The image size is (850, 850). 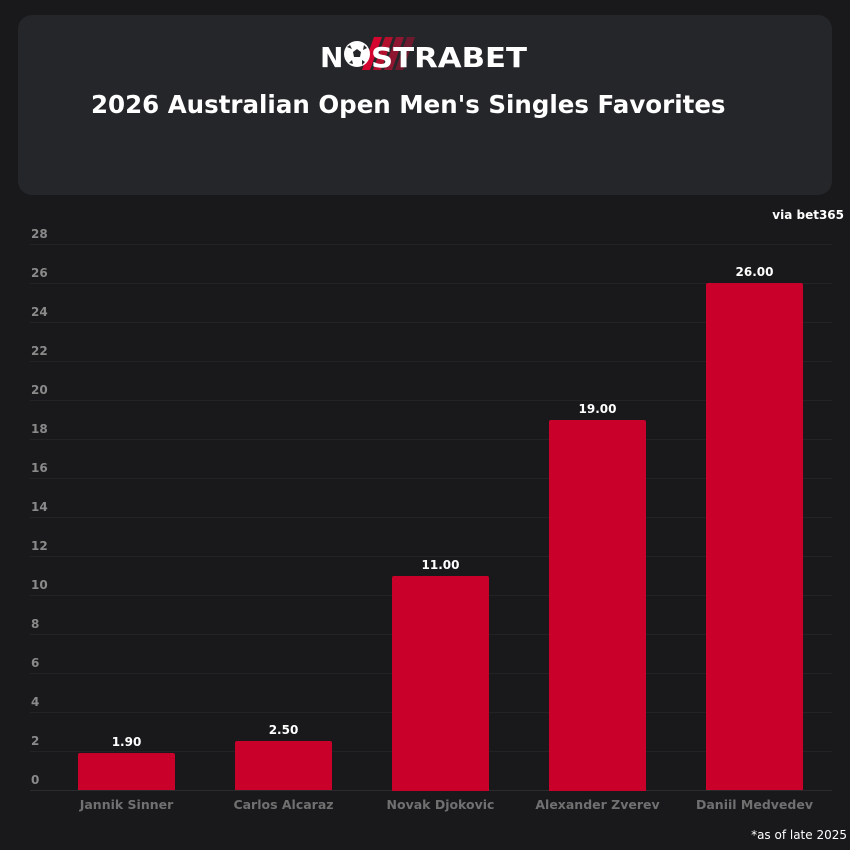 I want to click on x-axis-category-label: Jannik Sinner, so click(x=126, y=804).